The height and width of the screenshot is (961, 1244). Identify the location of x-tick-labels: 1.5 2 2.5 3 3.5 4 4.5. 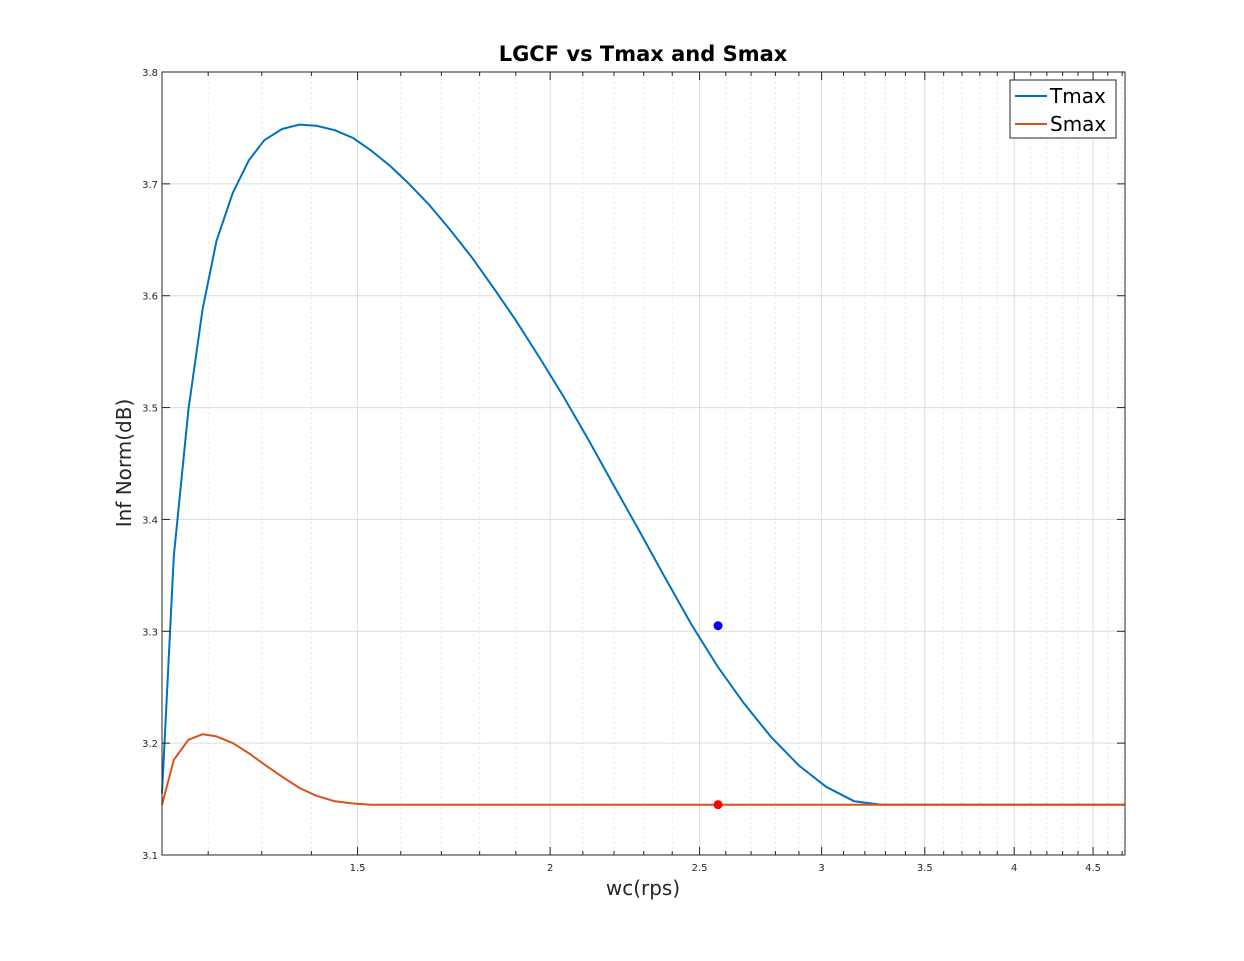
(725, 868).